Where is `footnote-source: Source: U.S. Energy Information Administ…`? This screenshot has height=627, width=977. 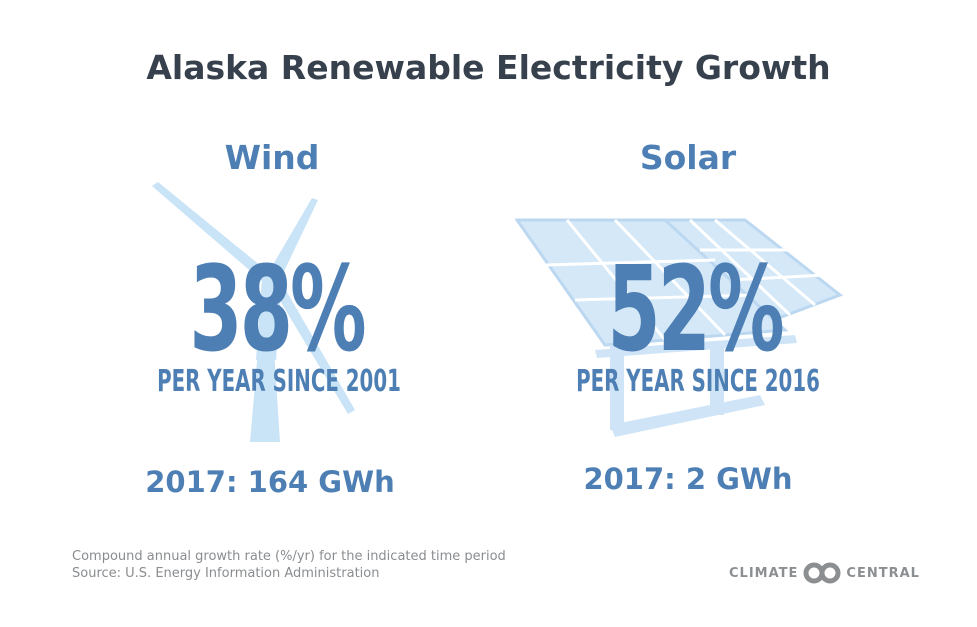 footnote-source: Source: U.S. Energy Information Administ… is located at coordinates (226, 573).